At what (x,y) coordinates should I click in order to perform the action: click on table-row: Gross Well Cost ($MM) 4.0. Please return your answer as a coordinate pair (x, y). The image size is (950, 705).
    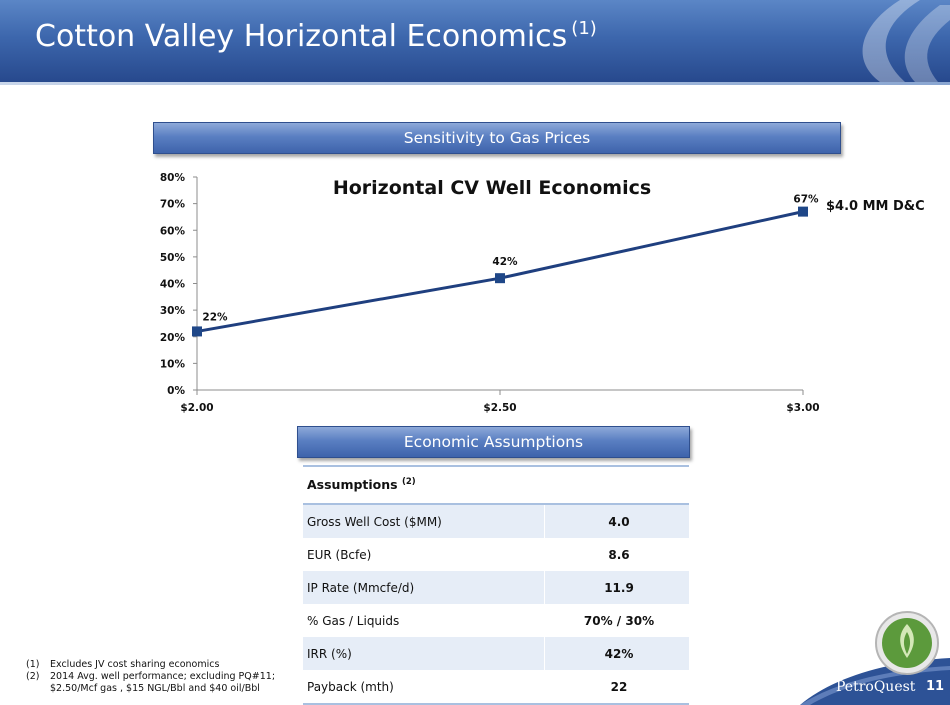
    Looking at the image, I should click on (496, 521).